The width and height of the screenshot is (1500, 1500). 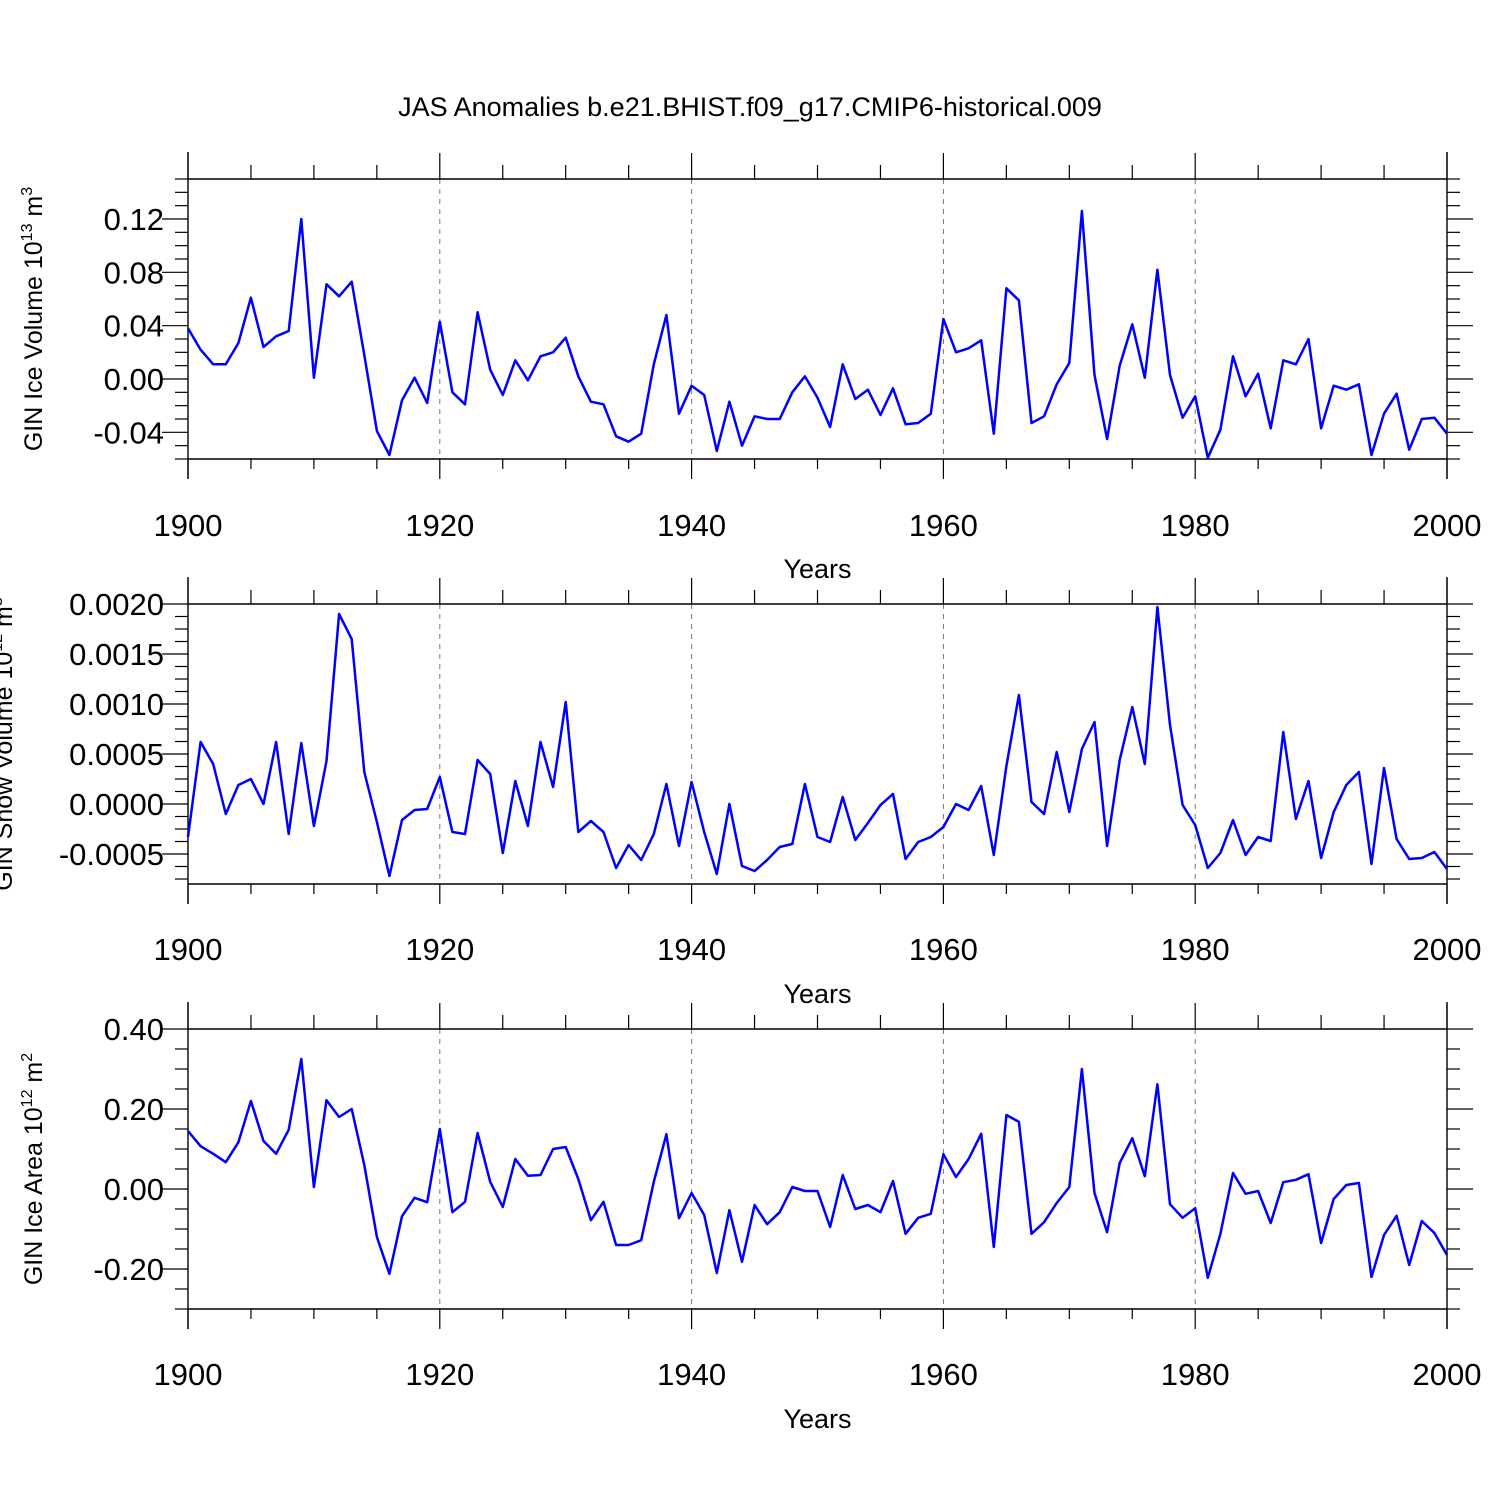 I want to click on y-axis-label: GIN Ice Area 1012 m2, so click(x=33, y=1169).